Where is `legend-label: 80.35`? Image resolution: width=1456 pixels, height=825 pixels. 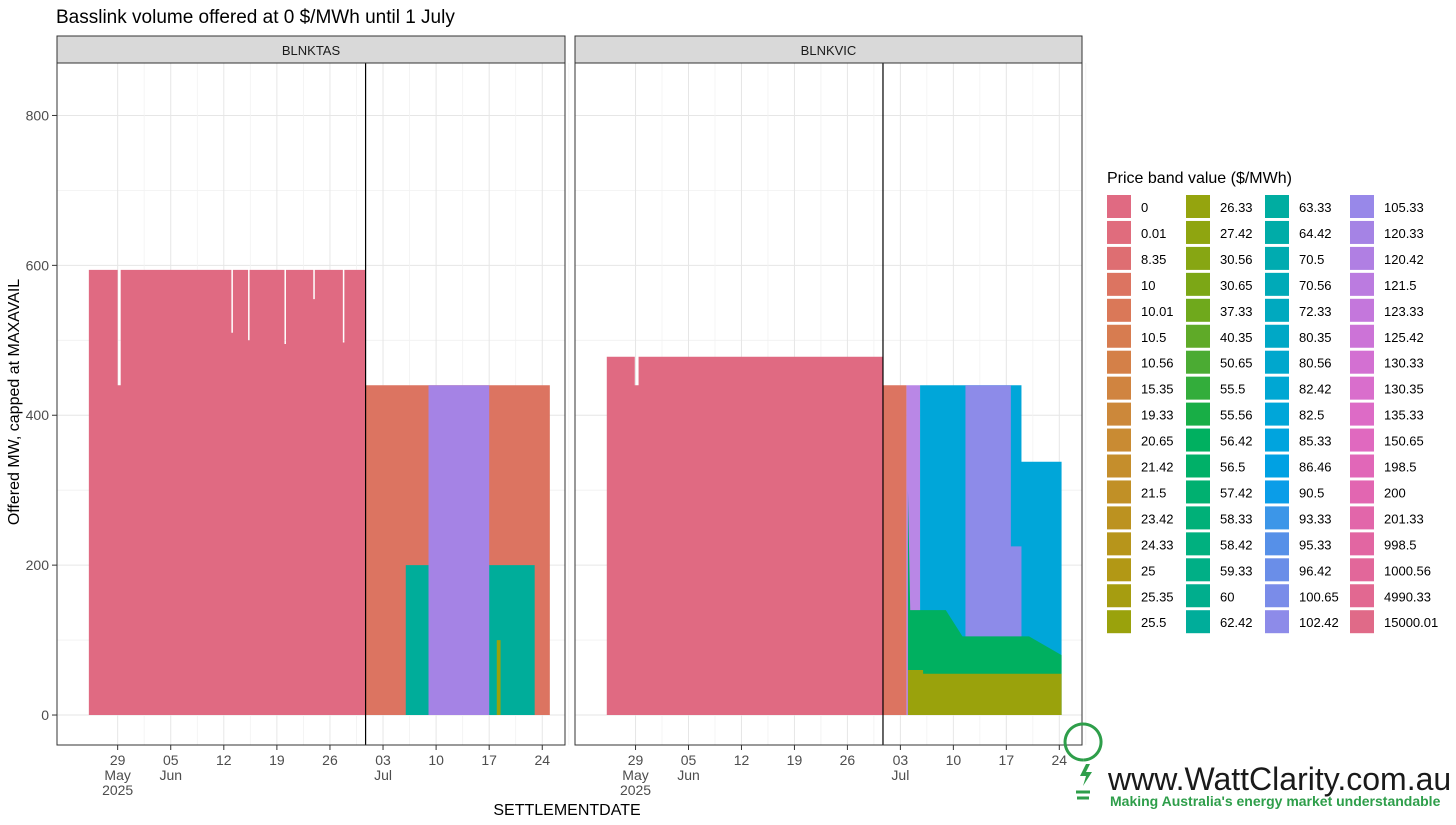 legend-label: 80.35 is located at coordinates (1315, 337).